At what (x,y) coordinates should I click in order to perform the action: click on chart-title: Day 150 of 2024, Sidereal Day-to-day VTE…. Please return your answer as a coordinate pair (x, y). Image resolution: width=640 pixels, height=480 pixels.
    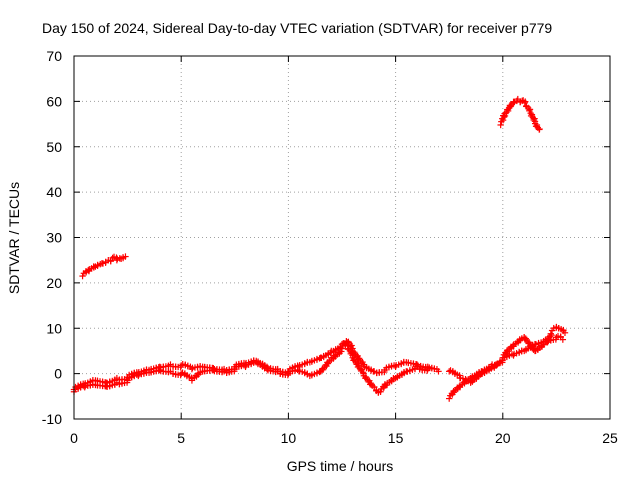
    Looking at the image, I should click on (297, 28).